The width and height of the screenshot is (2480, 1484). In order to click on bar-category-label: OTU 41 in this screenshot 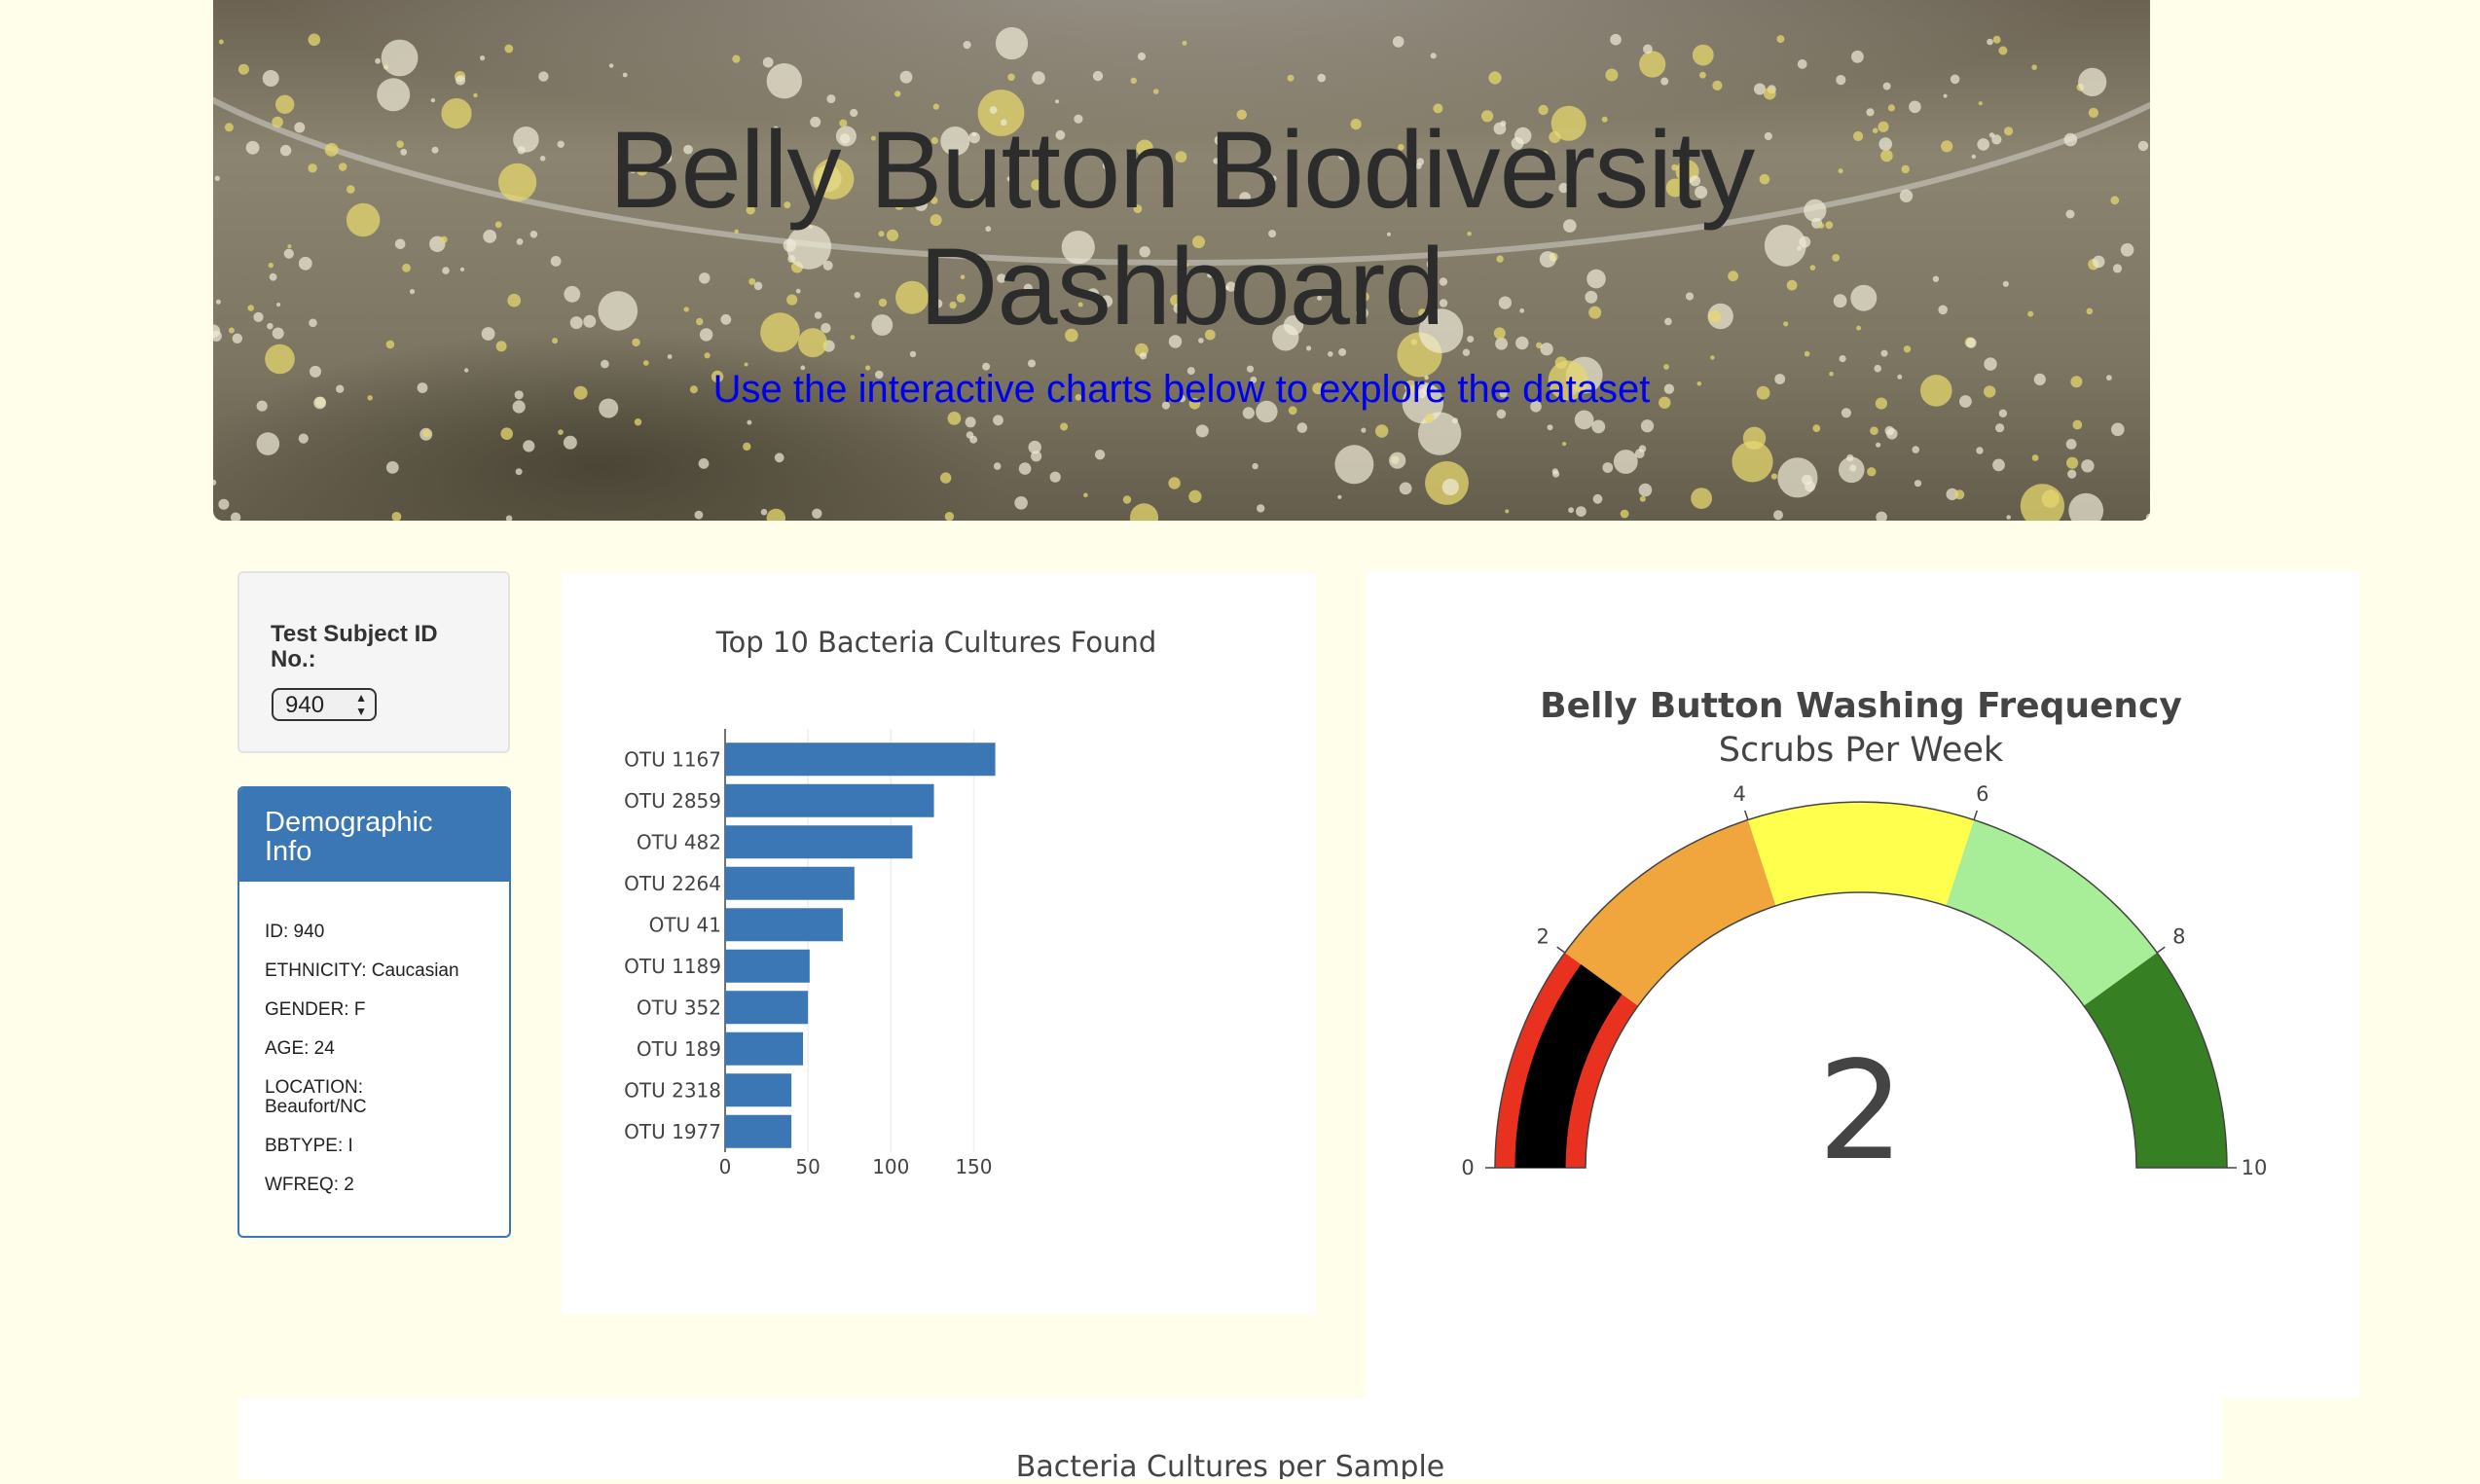, I will do `click(685, 925)`.